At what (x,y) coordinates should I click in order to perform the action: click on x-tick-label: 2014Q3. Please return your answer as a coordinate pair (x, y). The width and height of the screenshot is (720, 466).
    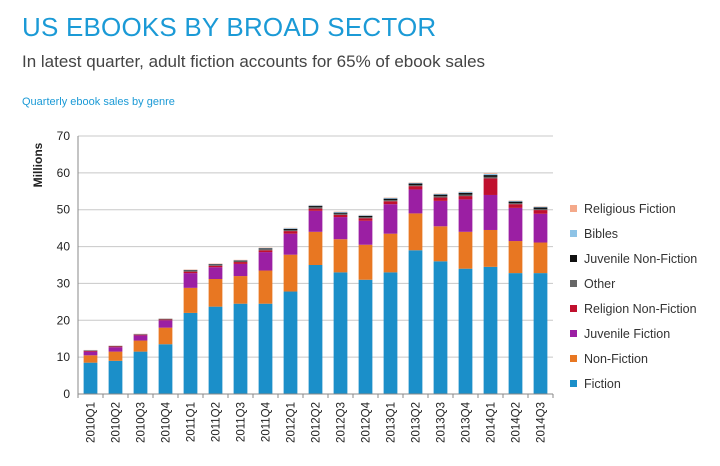
    Looking at the image, I should click on (542, 422).